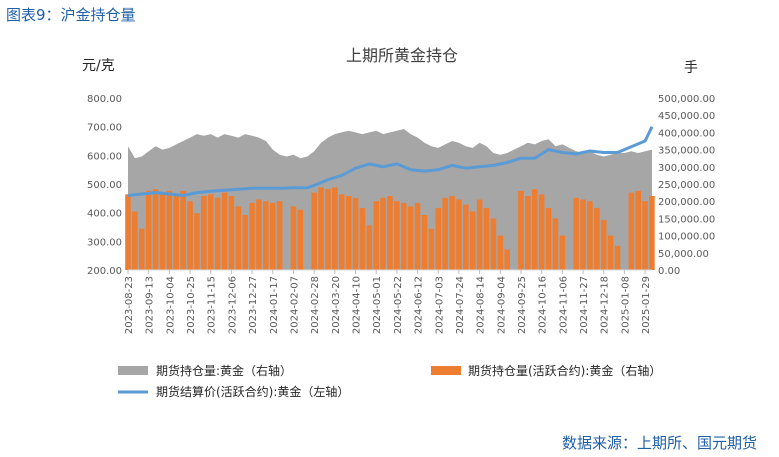 Image resolution: width=779 pixels, height=457 pixels. Describe the element at coordinates (129, 305) in the screenshot. I see `x-tick-label: 2023-08-23` at that location.